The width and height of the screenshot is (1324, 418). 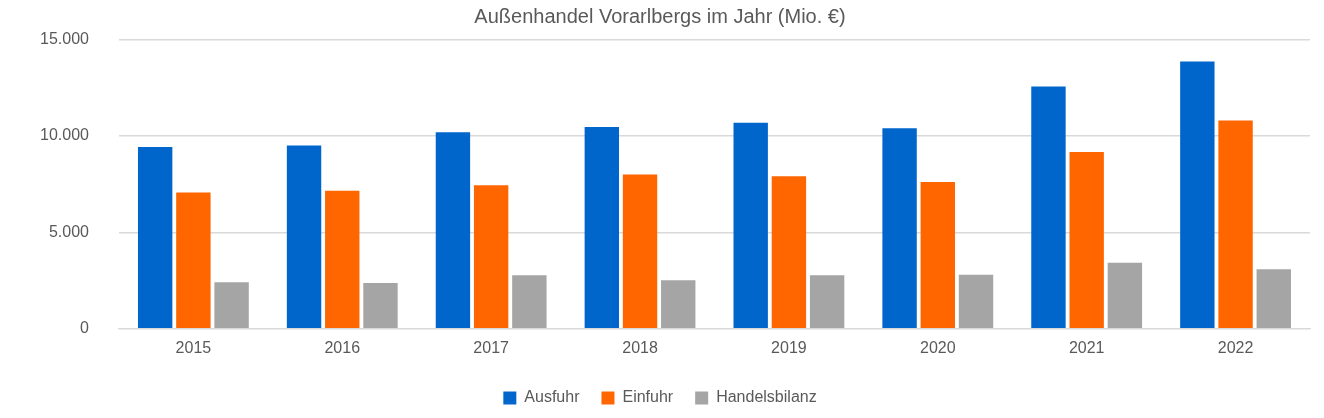 What do you see at coordinates (65, 135) in the screenshot?
I see `y-tick-label: 10.000` at bounding box center [65, 135].